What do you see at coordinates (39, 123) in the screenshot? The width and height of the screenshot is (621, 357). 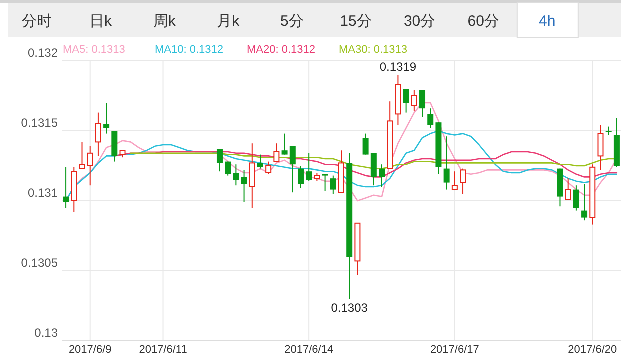 I see `y-tick-label: 0.1315` at bounding box center [39, 123].